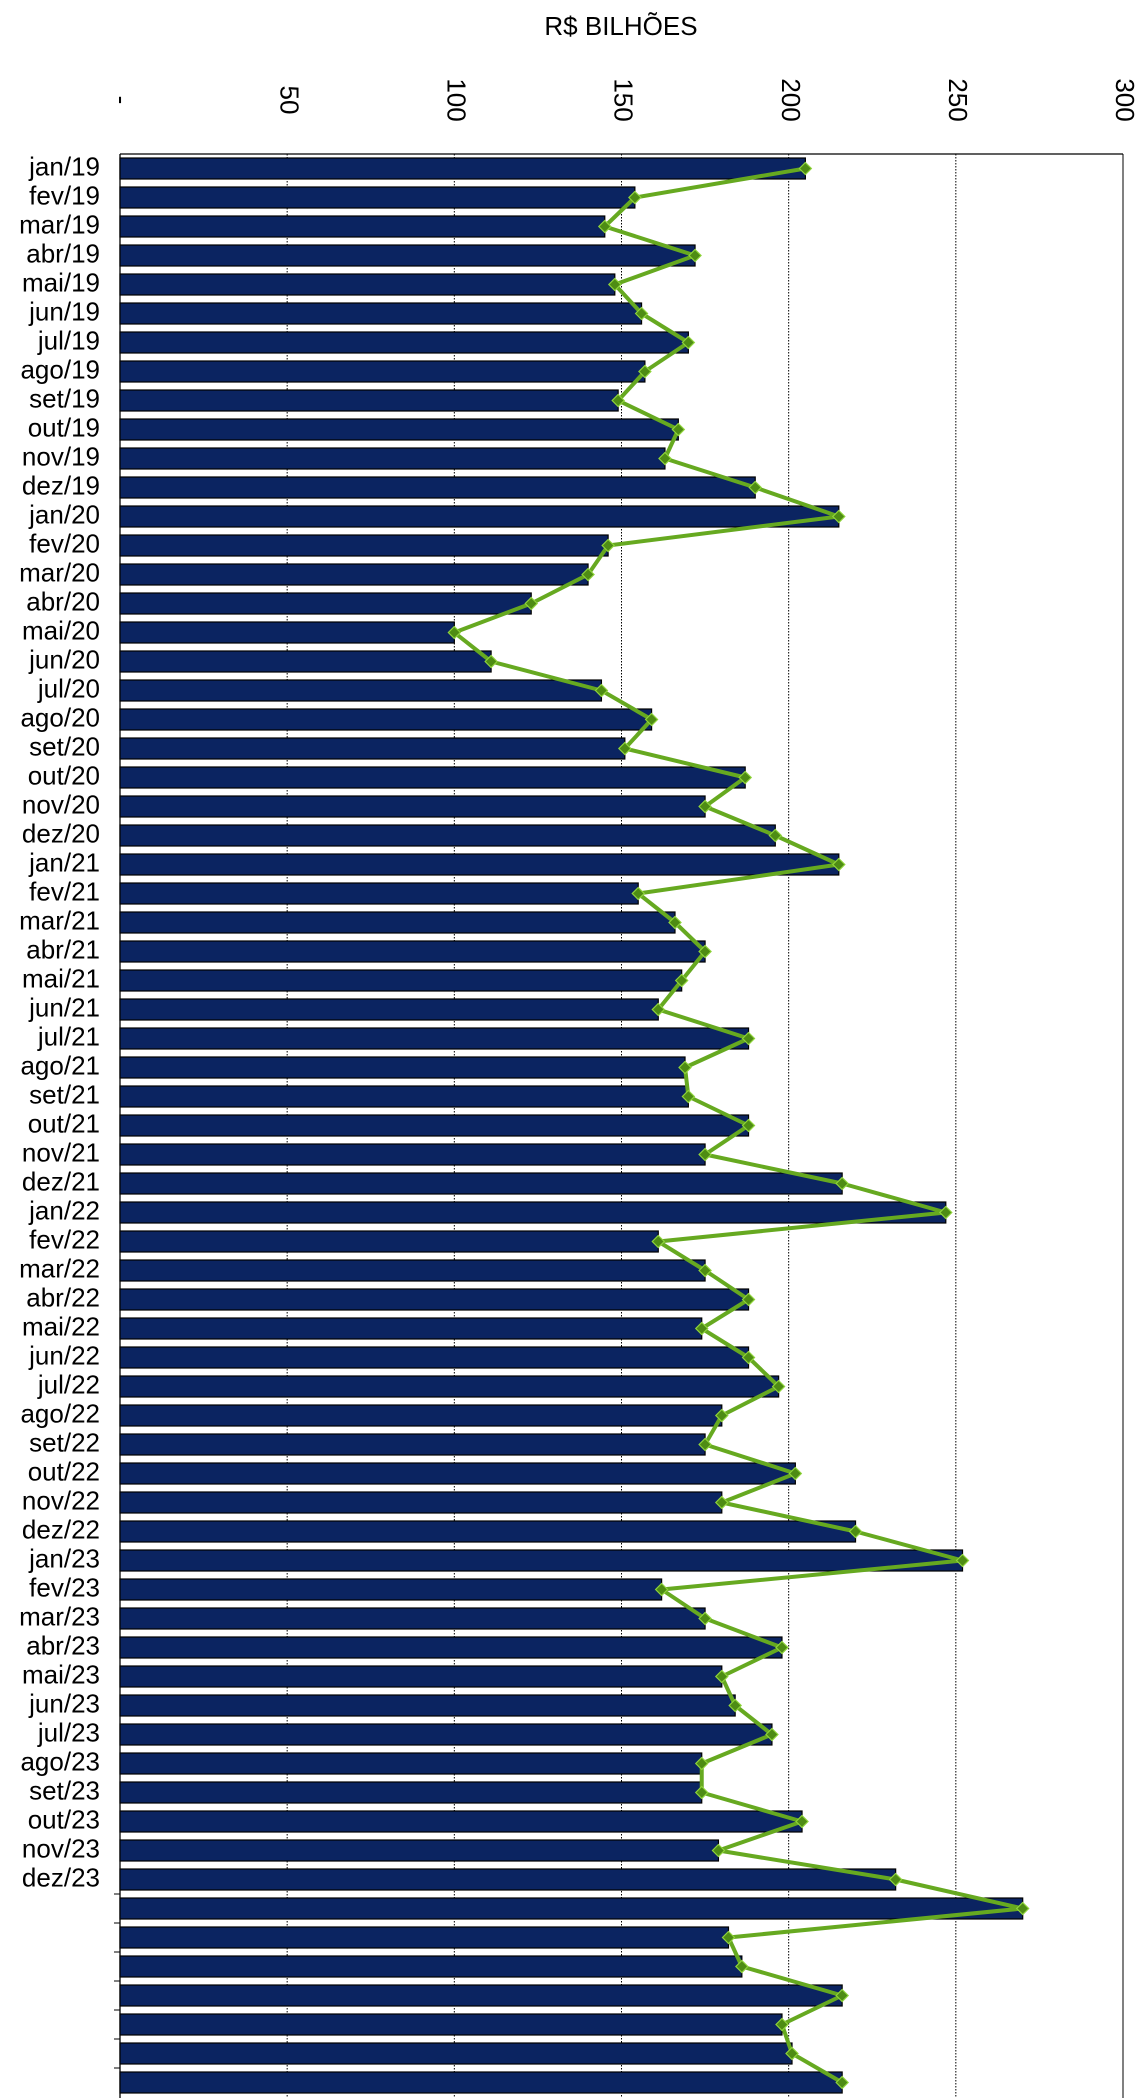 Image resolution: width=1147 pixels, height=2098 pixels. I want to click on y-tick-label: ago/22, so click(60, 1413).